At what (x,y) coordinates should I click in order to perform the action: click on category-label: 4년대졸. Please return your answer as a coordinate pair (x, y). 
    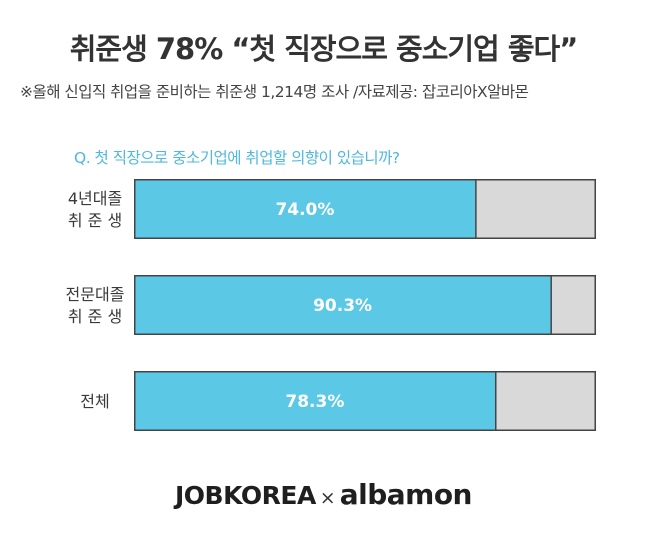
    Looking at the image, I should click on (95, 198).